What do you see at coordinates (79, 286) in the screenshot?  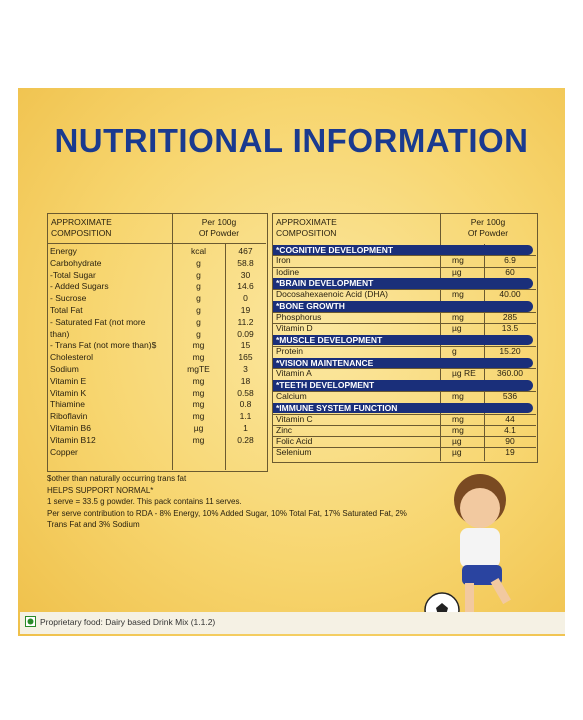 I see `nutrient: - Added Sugars` at bounding box center [79, 286].